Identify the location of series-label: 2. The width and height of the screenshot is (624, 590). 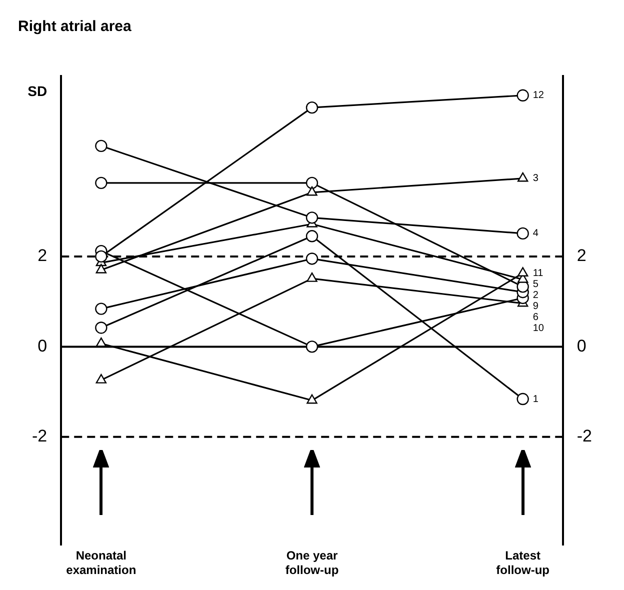
(535, 295).